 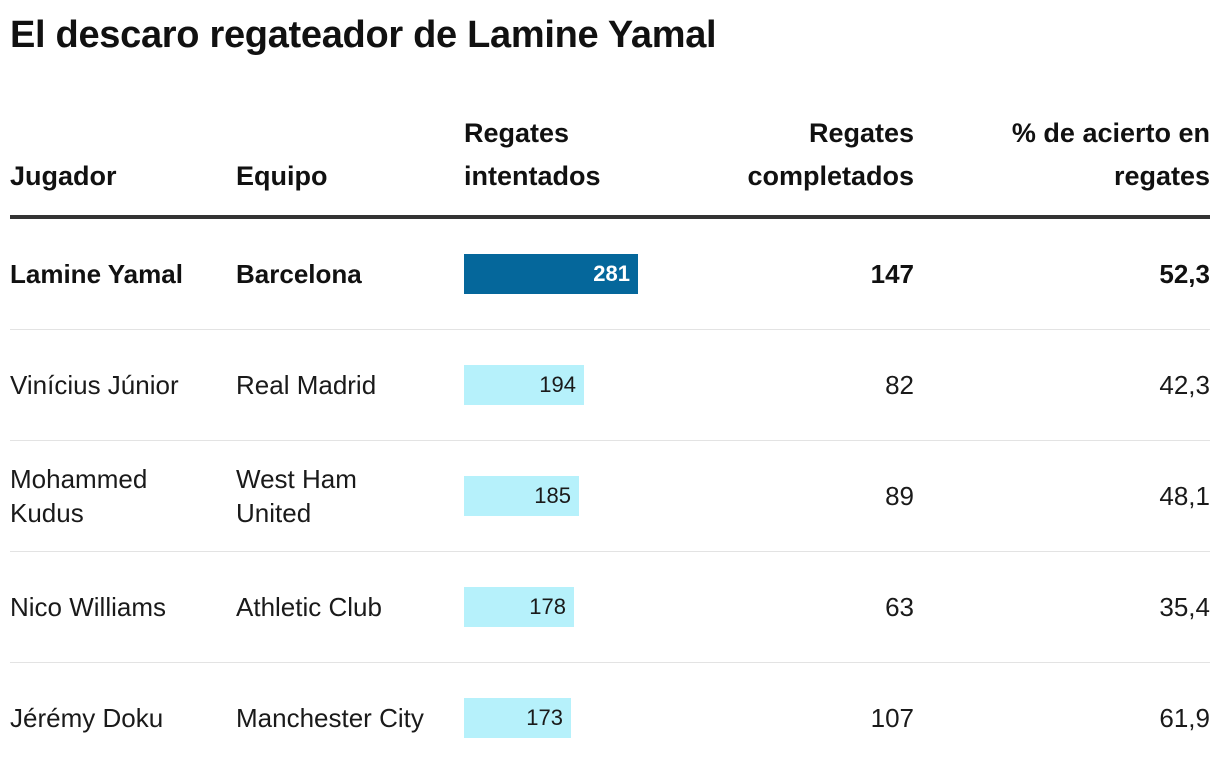 I want to click on attempted-bar: 173, so click(x=517, y=718).